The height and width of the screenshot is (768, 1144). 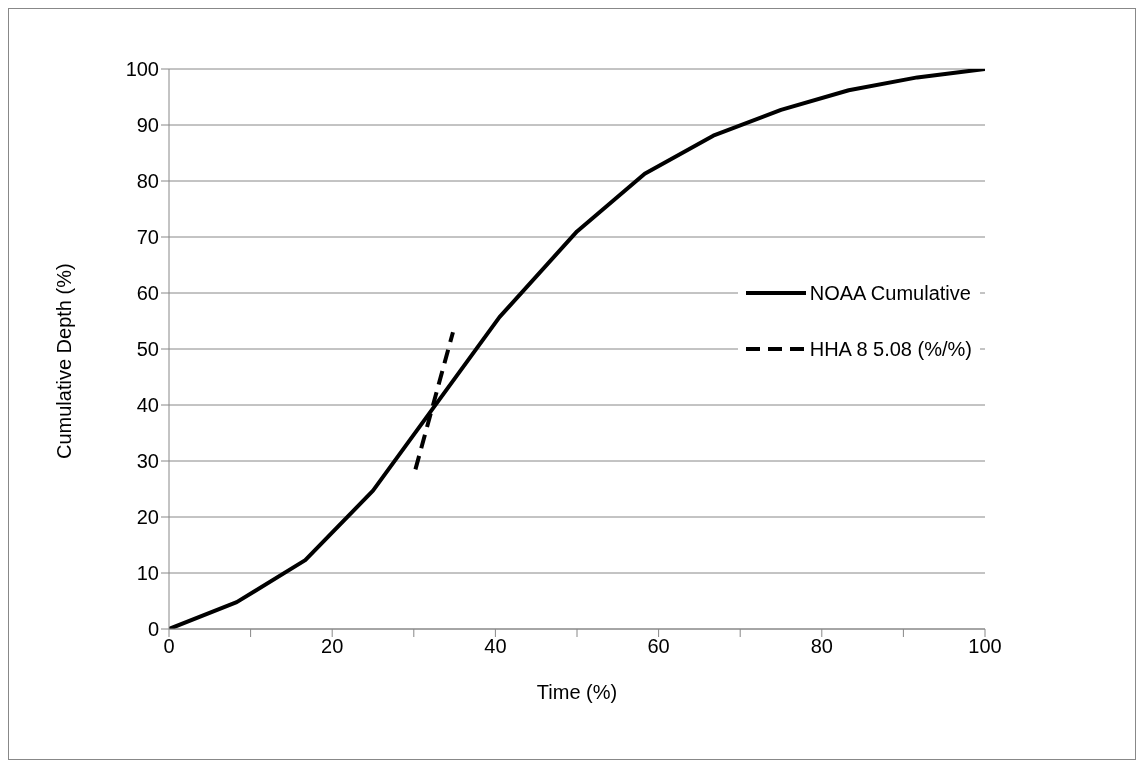 What do you see at coordinates (147, 237) in the screenshot?
I see `y-tick-label: 70` at bounding box center [147, 237].